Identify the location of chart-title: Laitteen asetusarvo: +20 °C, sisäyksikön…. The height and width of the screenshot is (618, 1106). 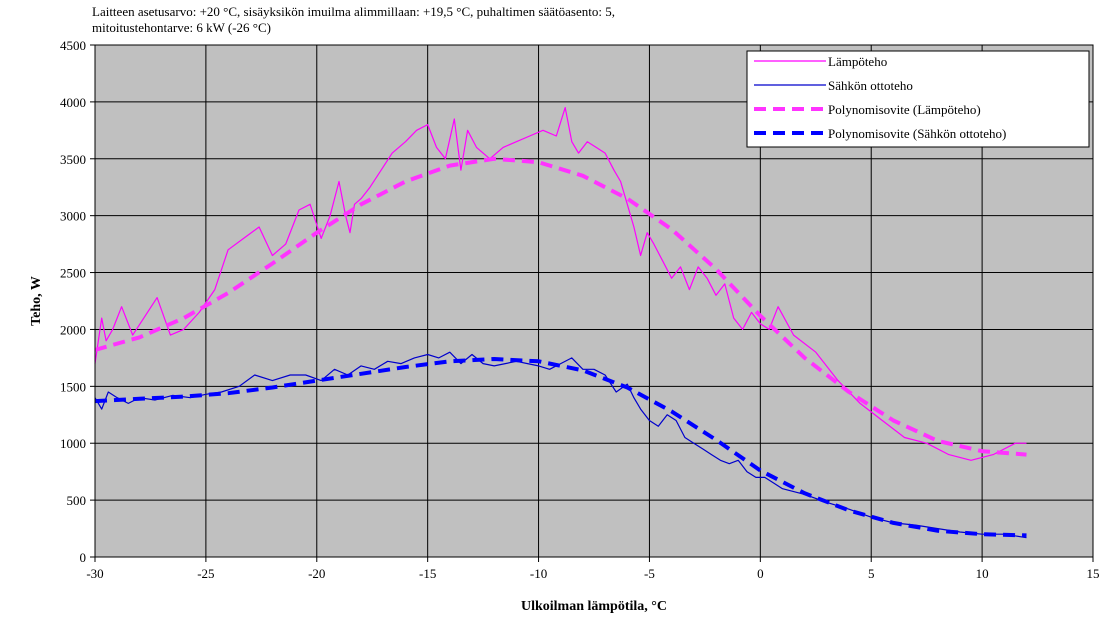
(592, 20).